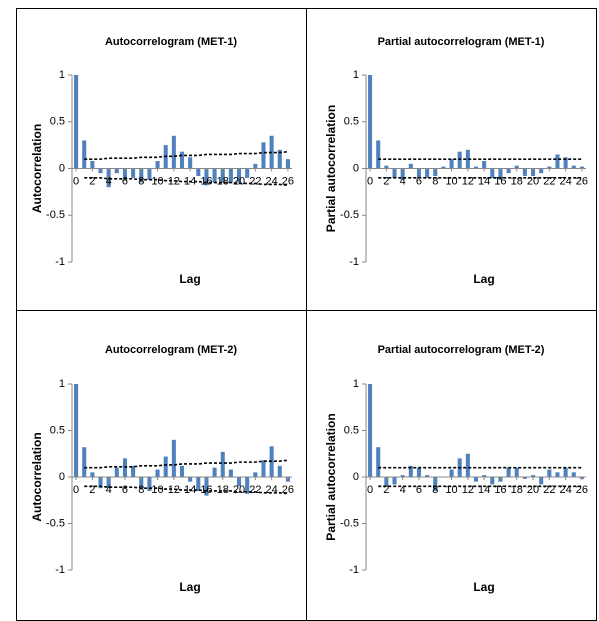  Describe the element at coordinates (37, 168) in the screenshot. I see `y-axis-title: Autocorrelation` at that location.